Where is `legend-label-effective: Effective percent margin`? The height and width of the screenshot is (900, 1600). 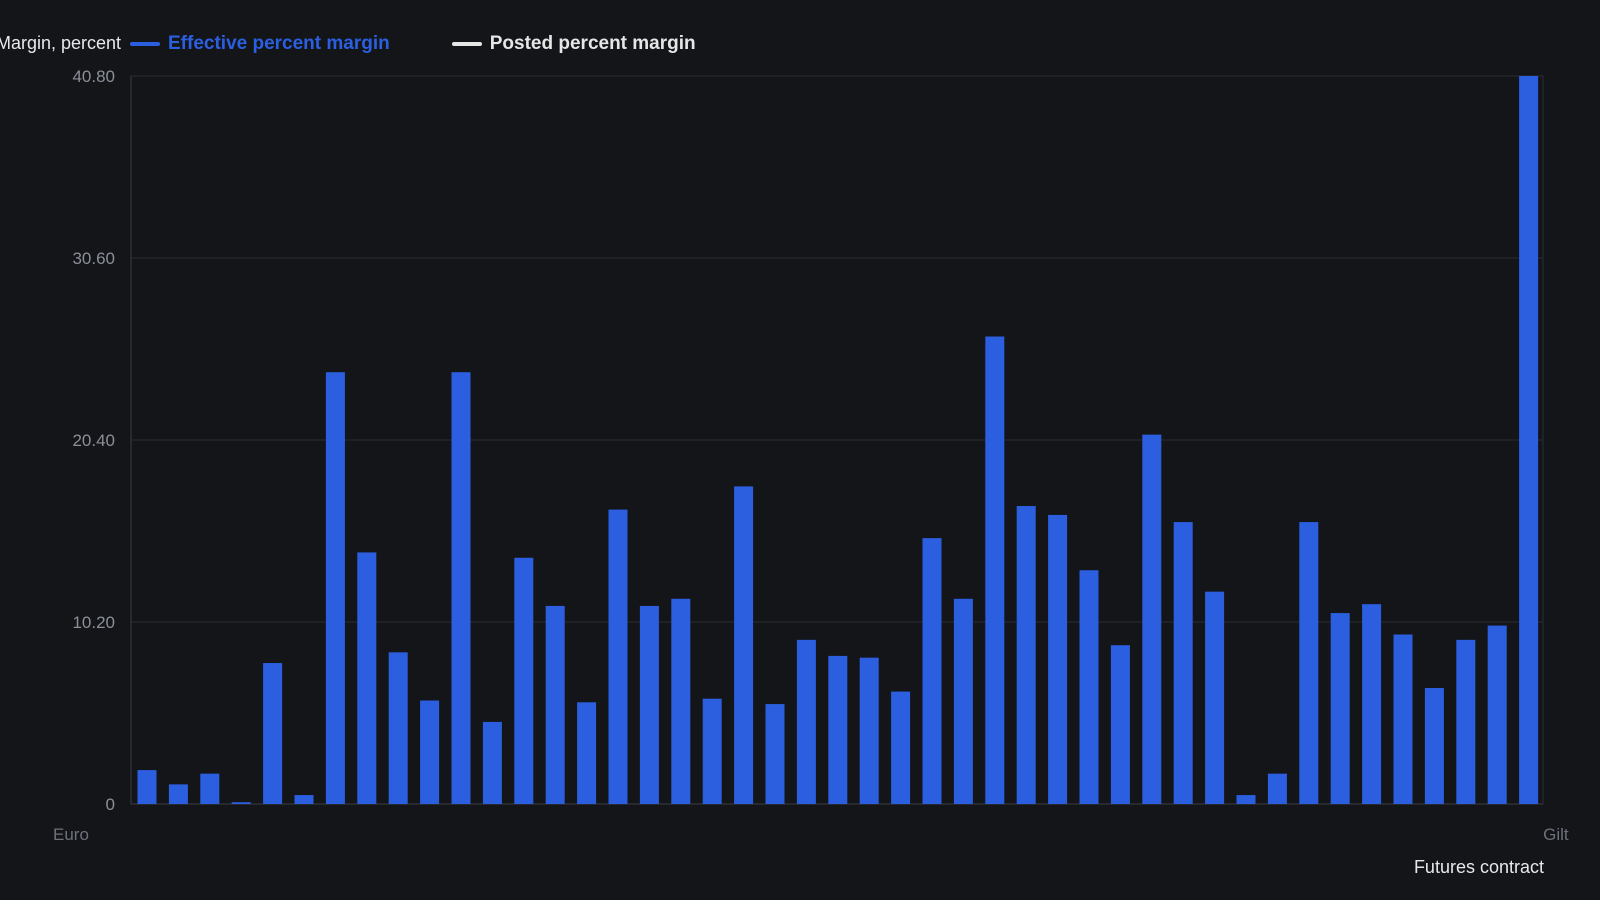 legend-label-effective: Effective percent margin is located at coordinates (279, 43).